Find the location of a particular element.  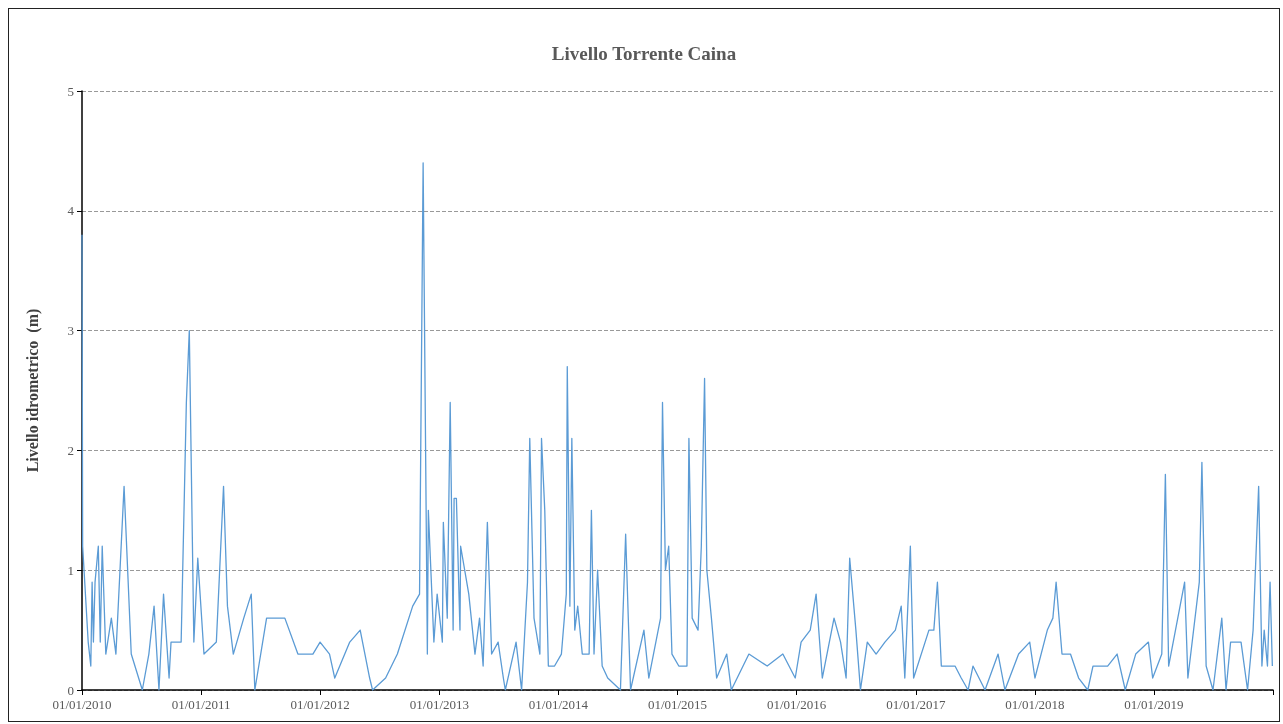

x-tick-label: 01/01/2013 is located at coordinates (439, 704).